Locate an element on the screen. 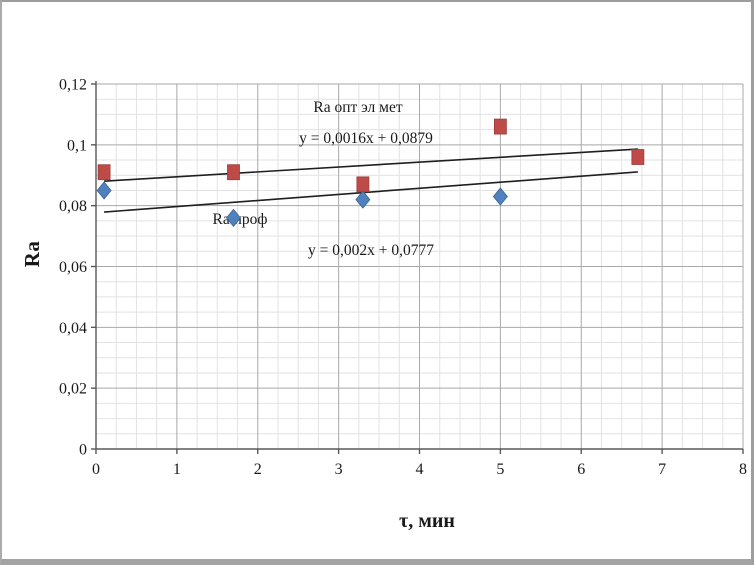 This screenshot has width=754, height=565. y-tick-label: 0 is located at coordinates (83, 450).